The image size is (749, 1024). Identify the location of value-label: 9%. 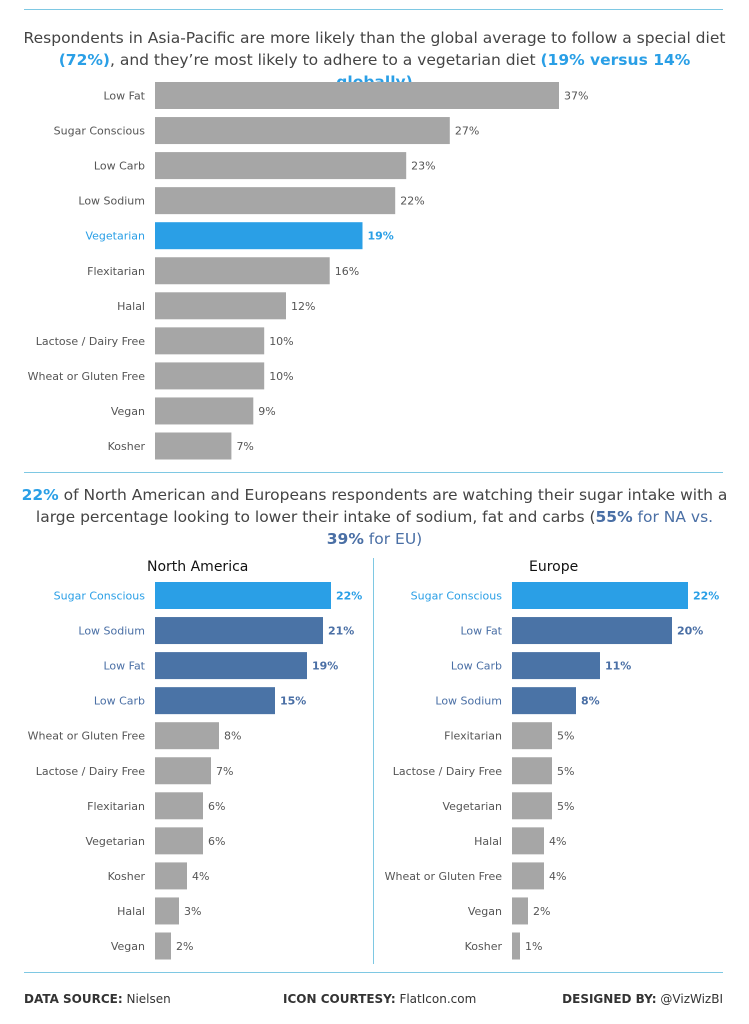
(266, 411).